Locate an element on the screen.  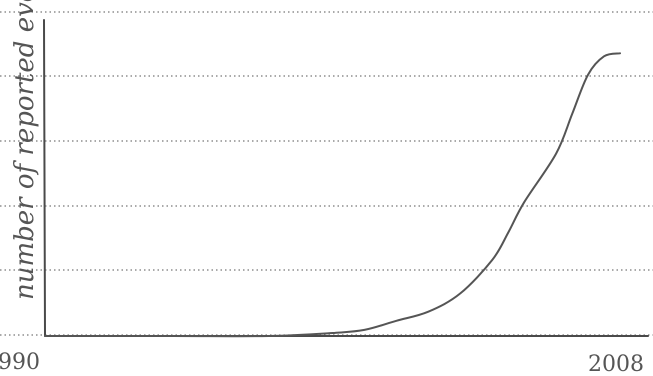
x-tick-label-end: 2008 is located at coordinates (616, 364).